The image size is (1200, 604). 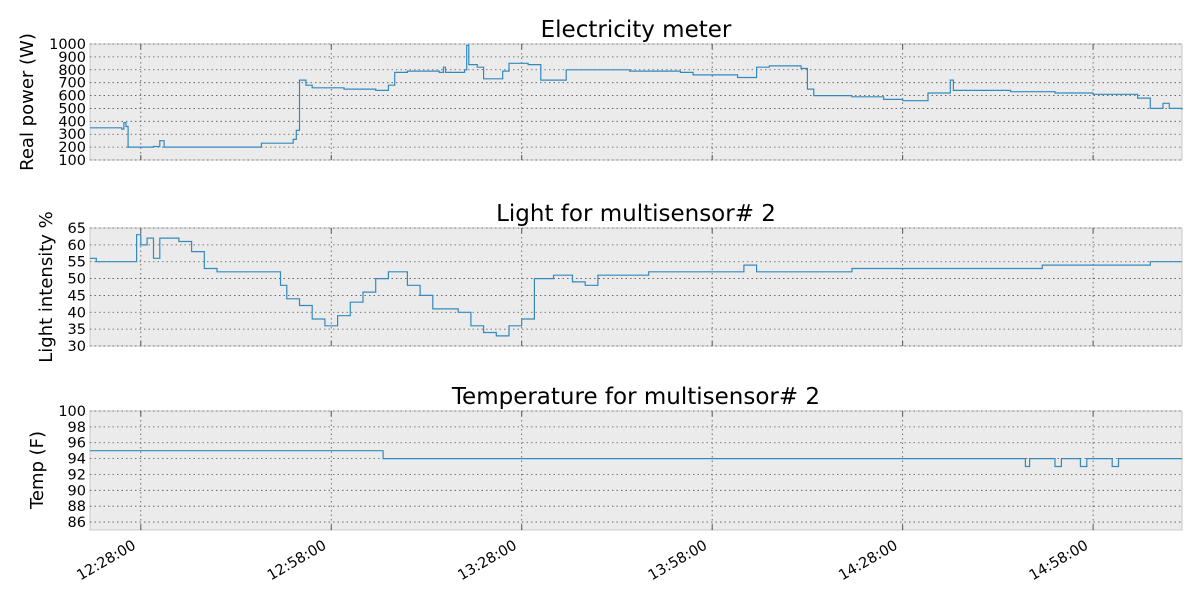 What do you see at coordinates (678, 561) in the screenshot?
I see `x-tick-label: 13:58:00` at bounding box center [678, 561].